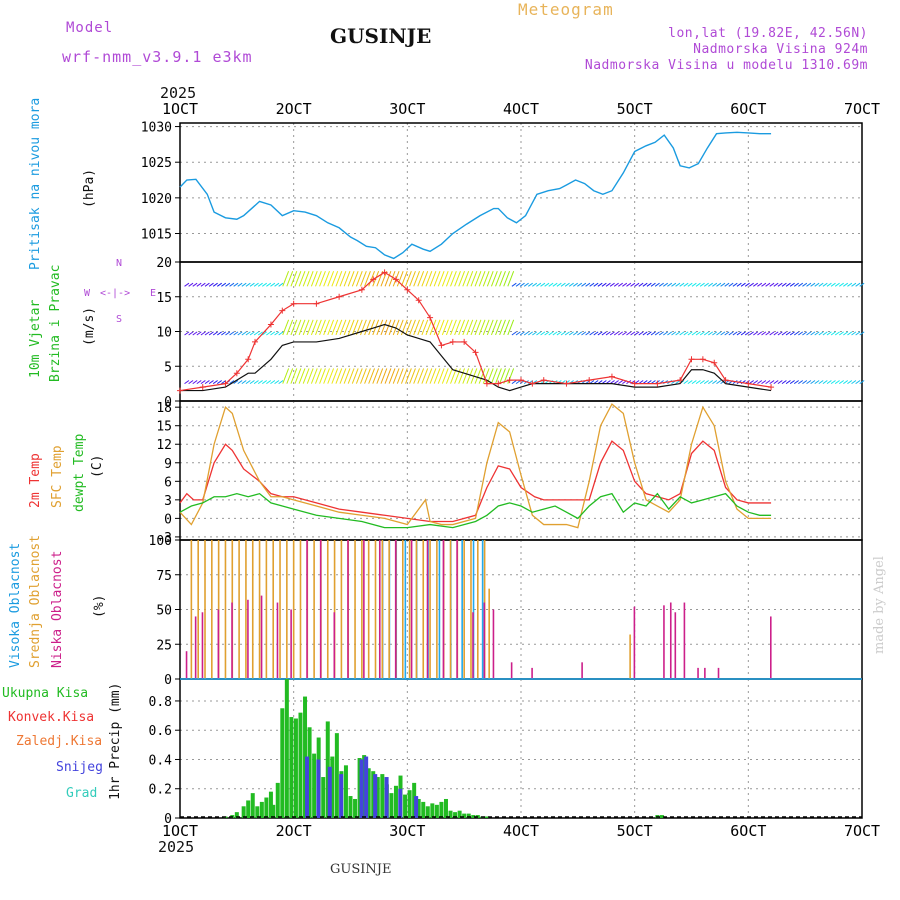 The height and width of the screenshot is (900, 900). Describe the element at coordinates (862, 831) in the screenshot. I see `x-tick-label-bottom: 7OCT` at that location.